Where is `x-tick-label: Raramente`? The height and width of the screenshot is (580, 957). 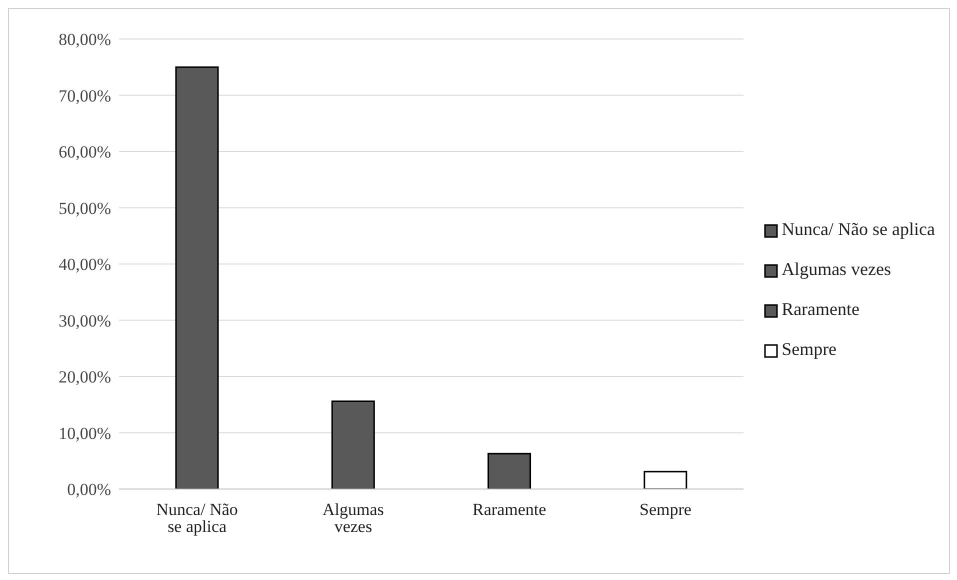
x-tick-label: Raramente is located at coordinates (509, 510).